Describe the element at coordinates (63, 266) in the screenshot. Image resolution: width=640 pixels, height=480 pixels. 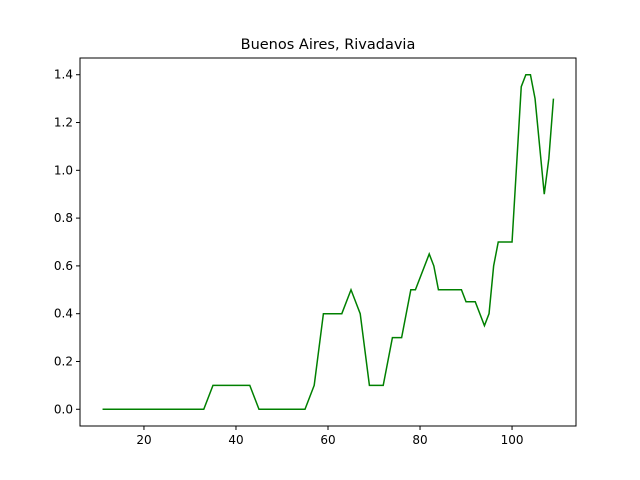
I see `y-tick-label: 0.6` at that location.